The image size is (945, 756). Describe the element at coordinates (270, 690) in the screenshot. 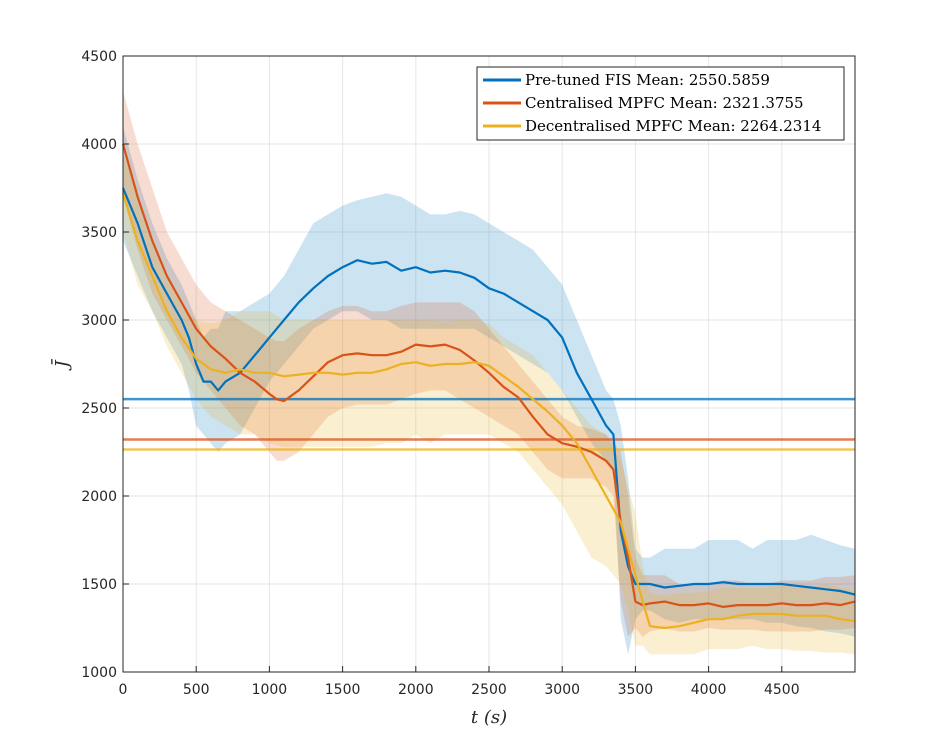

I see `x-tick-label: 1000` at that location.